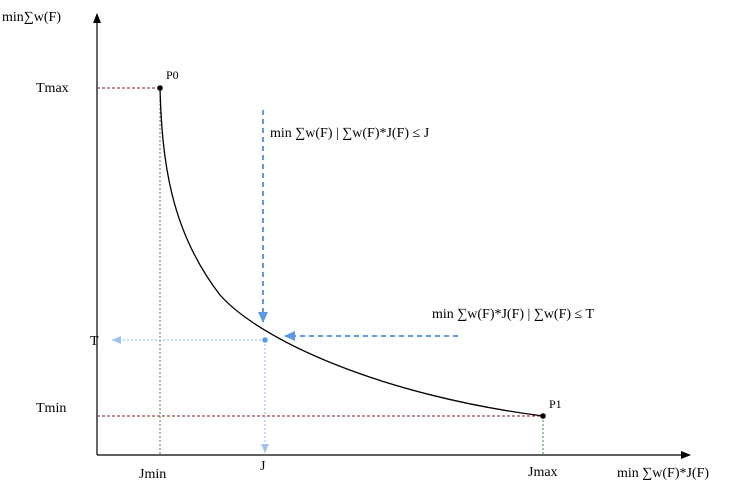  I want to click on p0-point, so click(160, 88).